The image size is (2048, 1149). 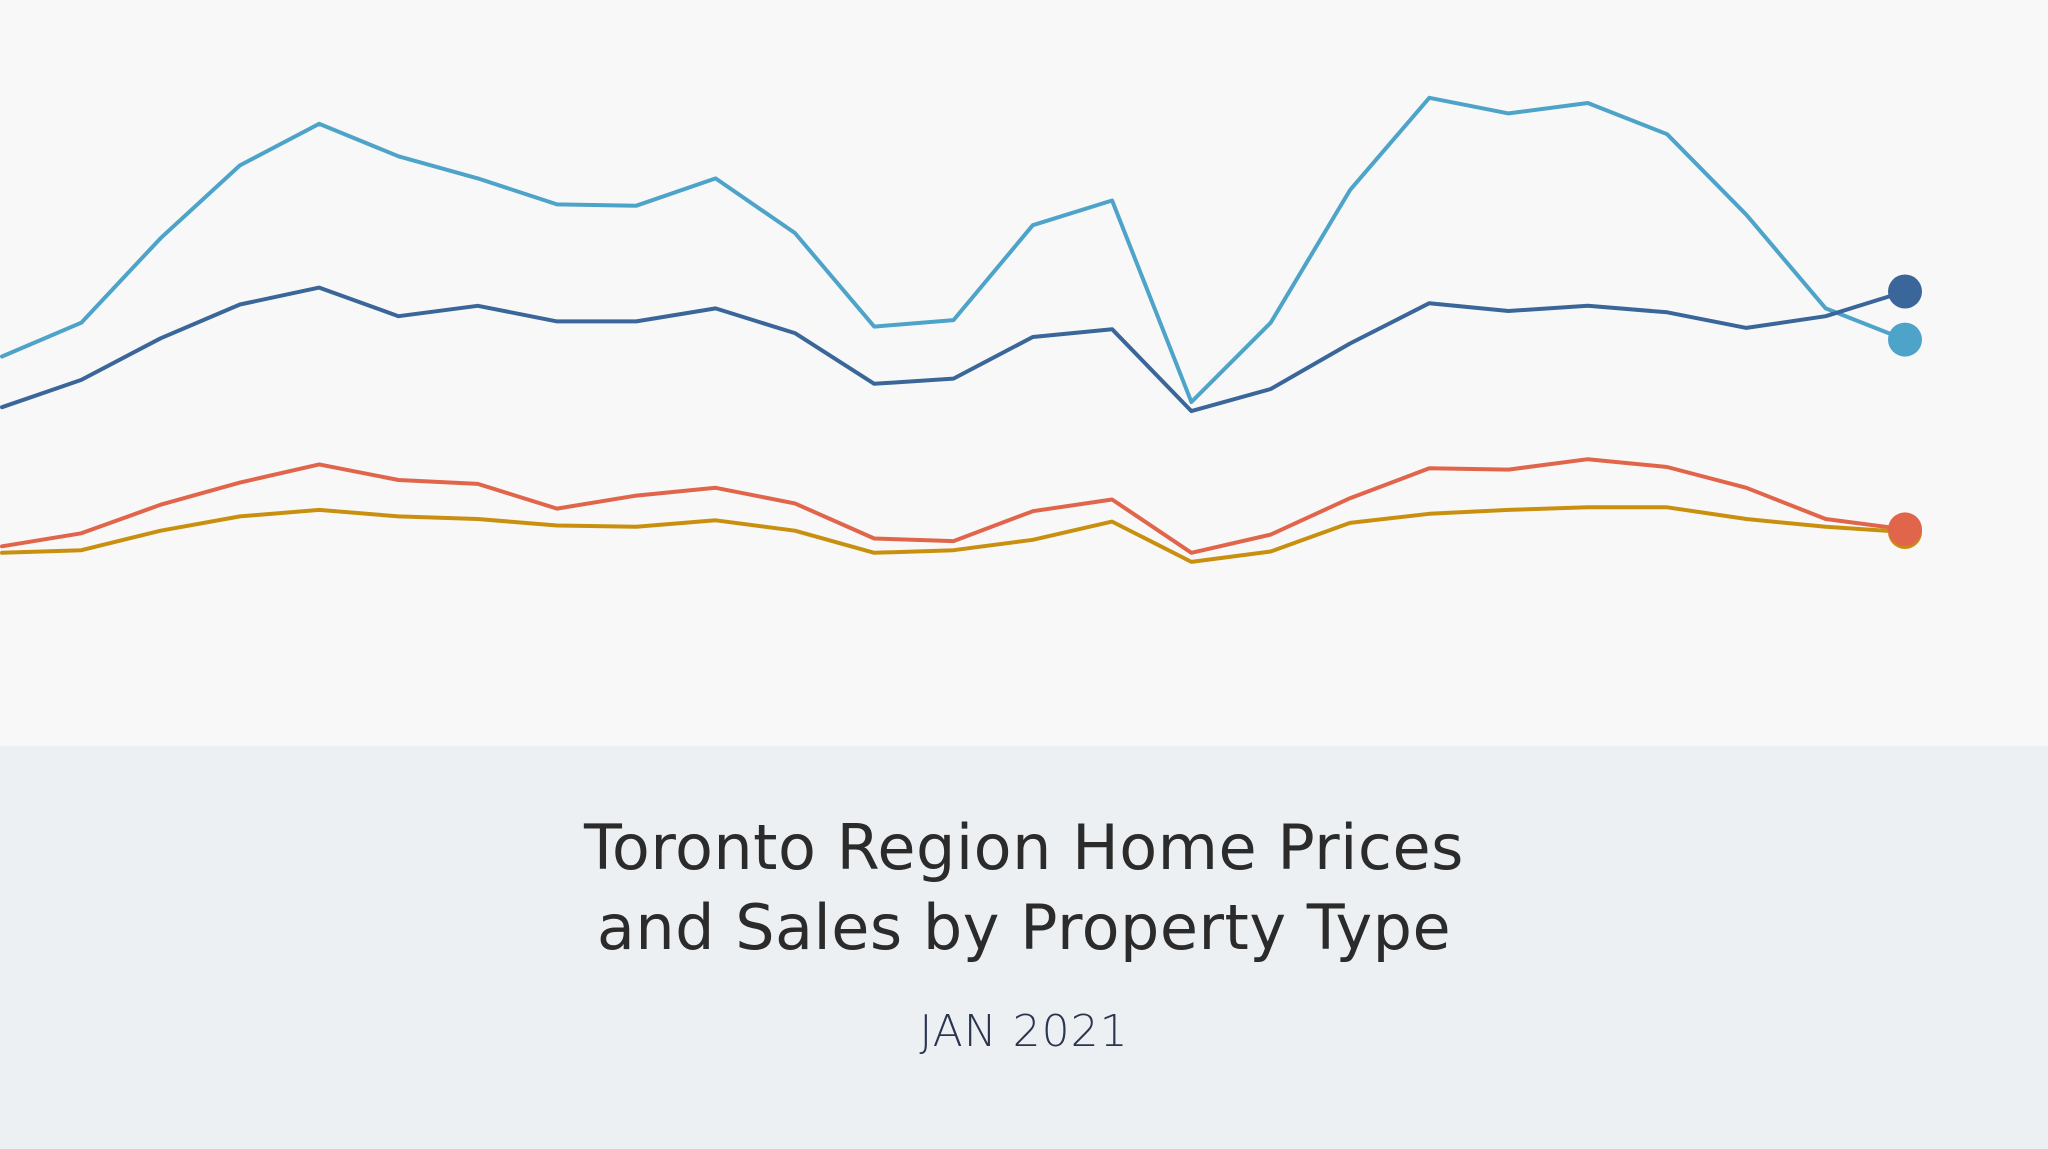 What do you see at coordinates (1024, 927) in the screenshot?
I see `chart-title-line-2: and Sales by Property Type` at bounding box center [1024, 927].